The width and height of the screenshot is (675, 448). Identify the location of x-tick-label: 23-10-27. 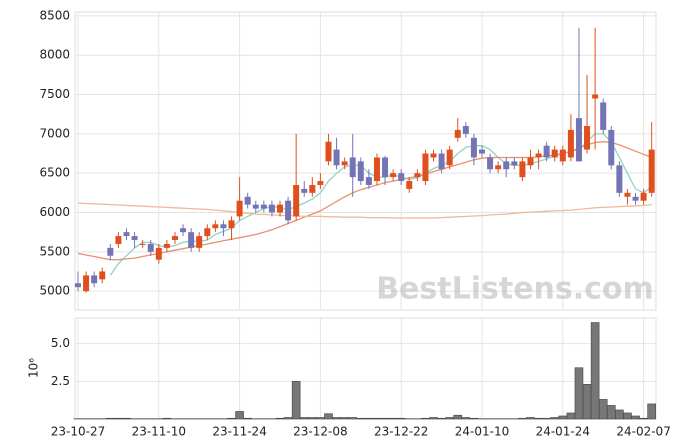
(78, 432).